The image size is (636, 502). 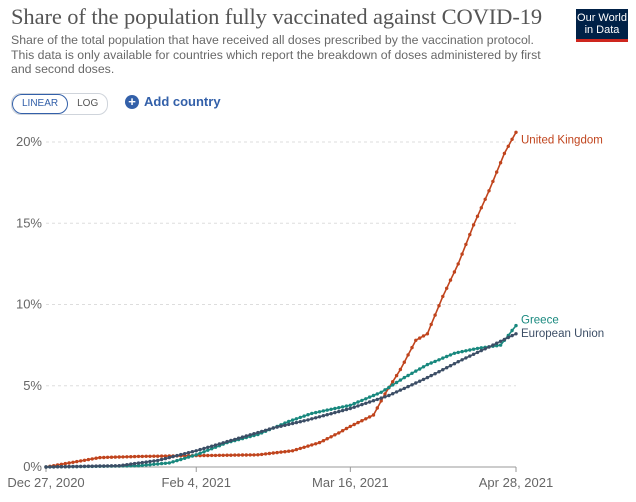 What do you see at coordinates (45, 482) in the screenshot?
I see `x-tick-label: Dec 27, 2020` at bounding box center [45, 482].